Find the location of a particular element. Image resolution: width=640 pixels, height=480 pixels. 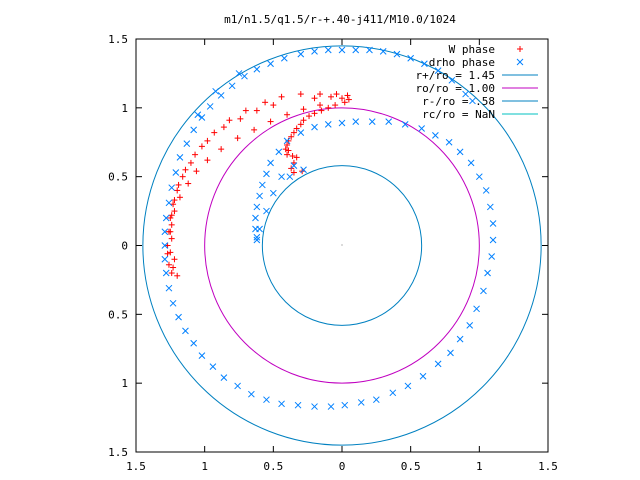

legend-label: W phase is located at coordinates (472, 49).